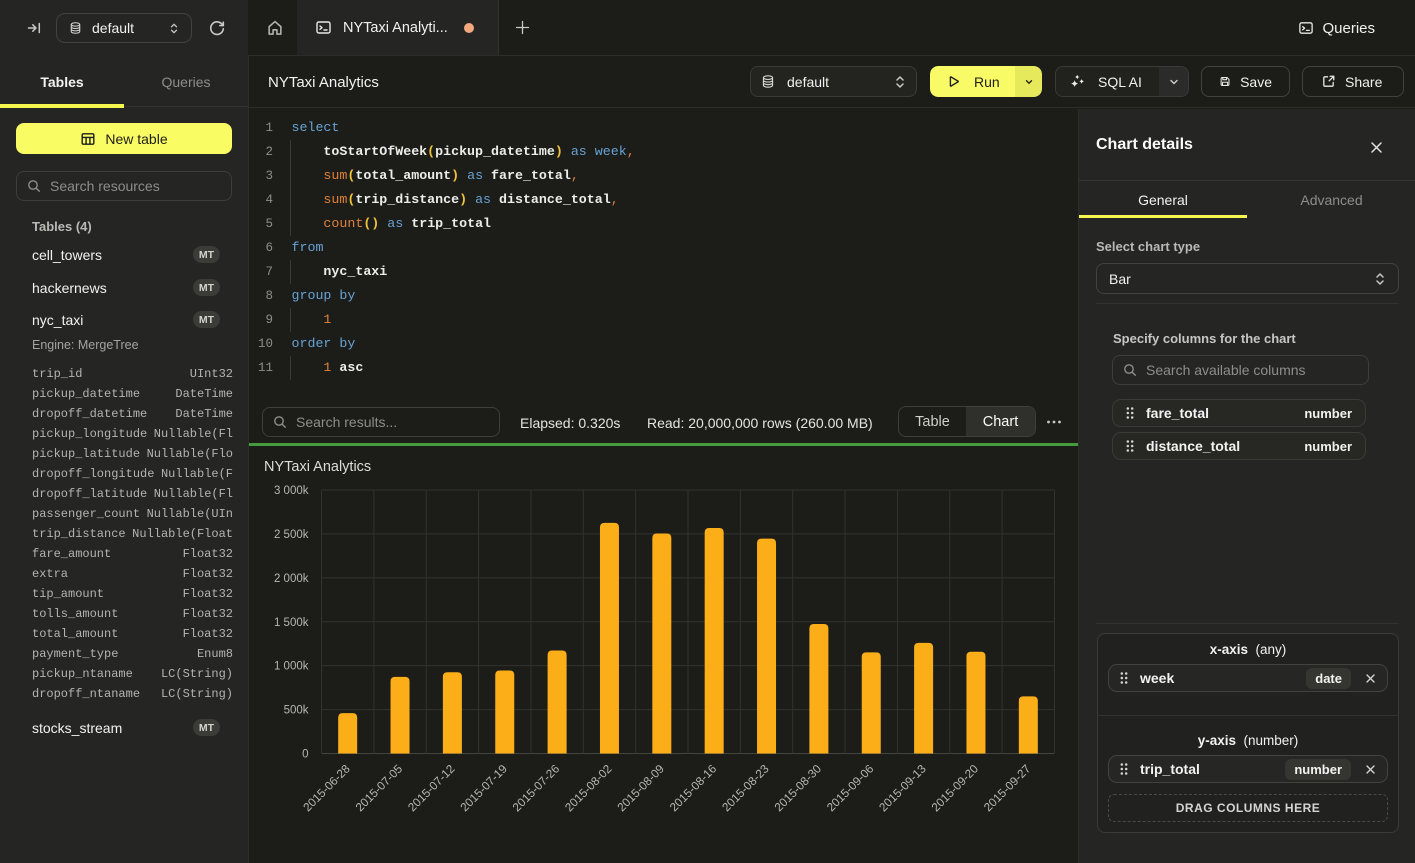 The height and width of the screenshot is (863, 1415). I want to click on svg-text: 2015-08-23, so click(745, 787).